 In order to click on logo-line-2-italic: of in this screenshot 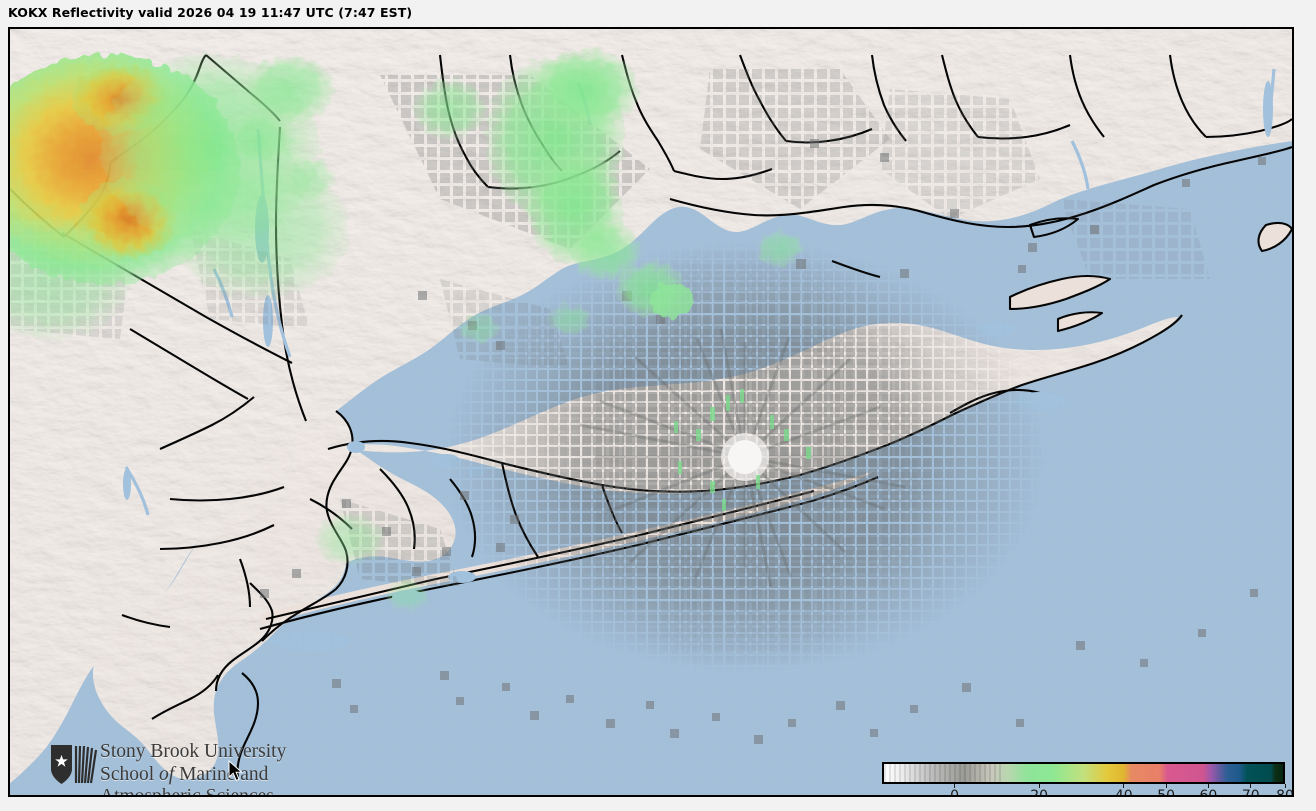, I will do `click(167, 774)`.